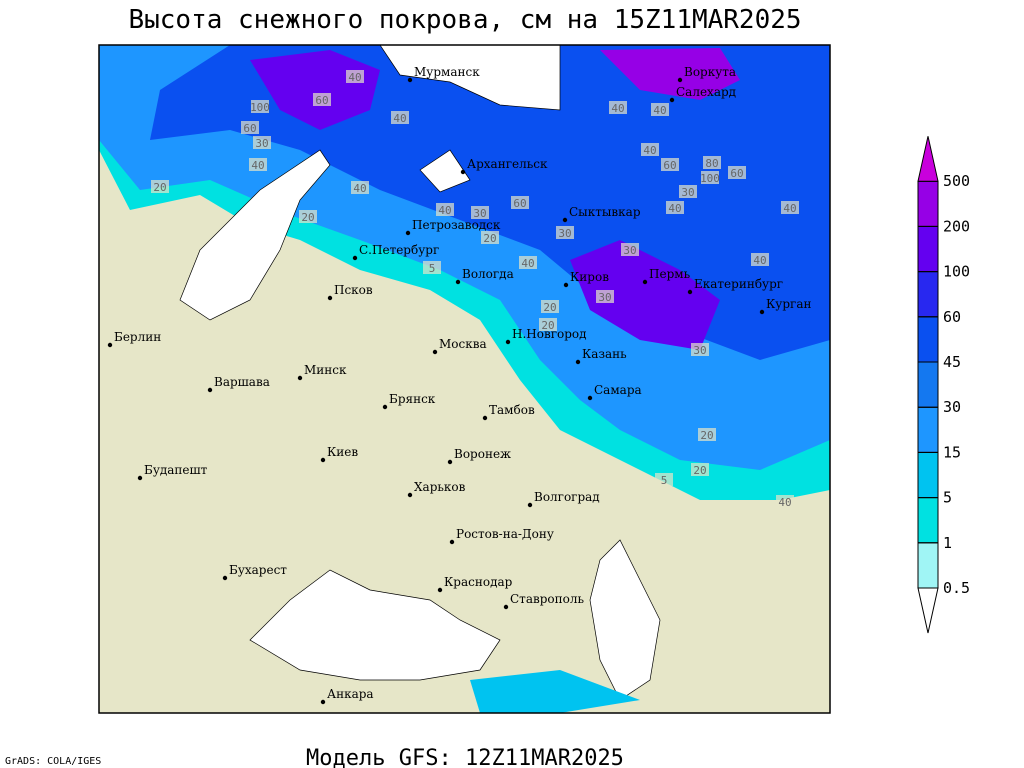  I want to click on colorbar-label: 5, so click(947, 498).